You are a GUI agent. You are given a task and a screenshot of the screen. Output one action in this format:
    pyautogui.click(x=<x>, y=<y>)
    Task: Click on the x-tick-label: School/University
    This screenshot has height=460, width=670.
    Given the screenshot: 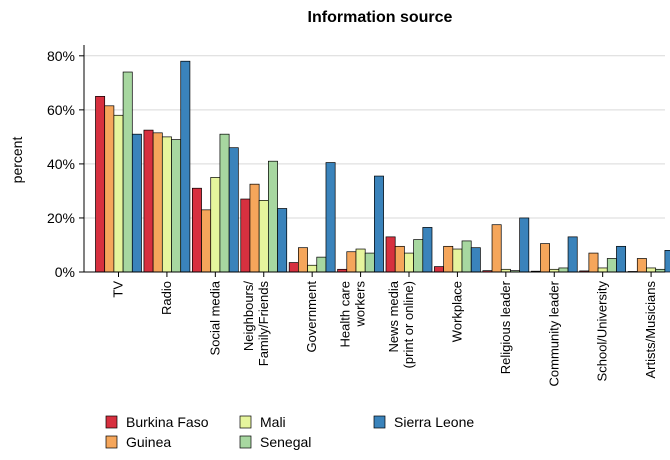 What is the action you would take?
    pyautogui.click(x=602, y=331)
    